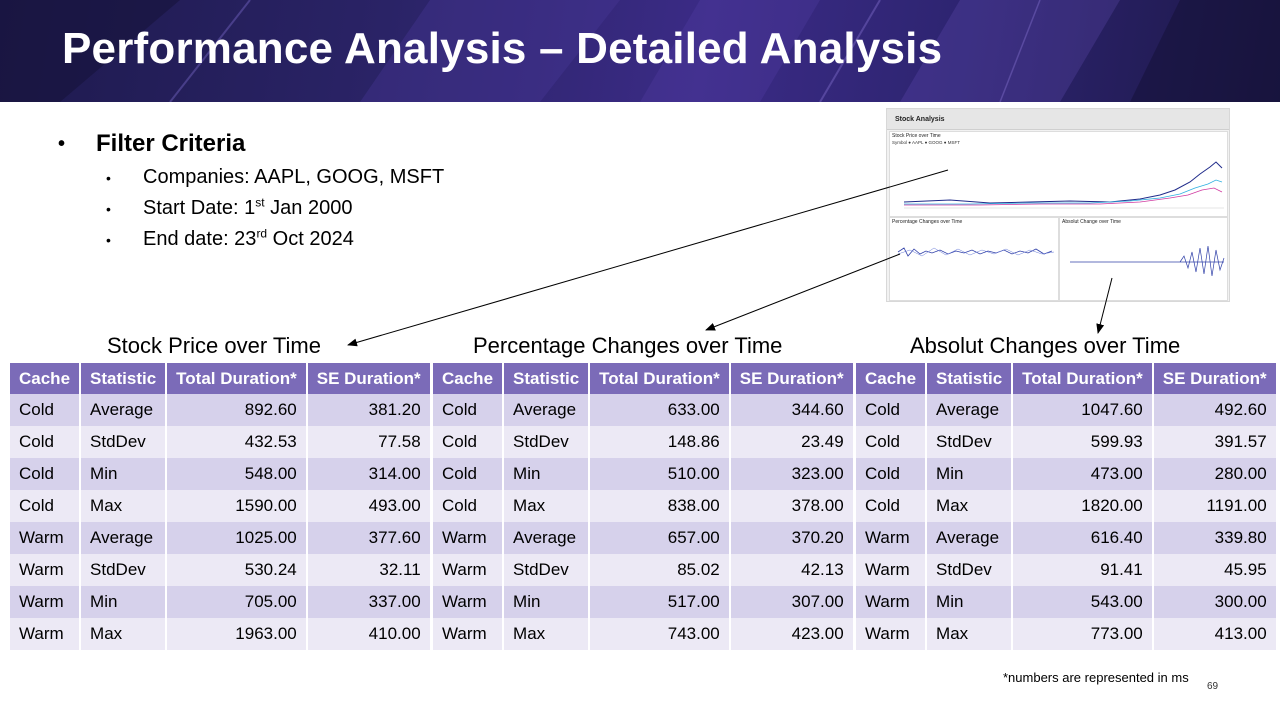  What do you see at coordinates (1215, 506) in the screenshot?
I see `cell-se-duration: 1191.00` at bounding box center [1215, 506].